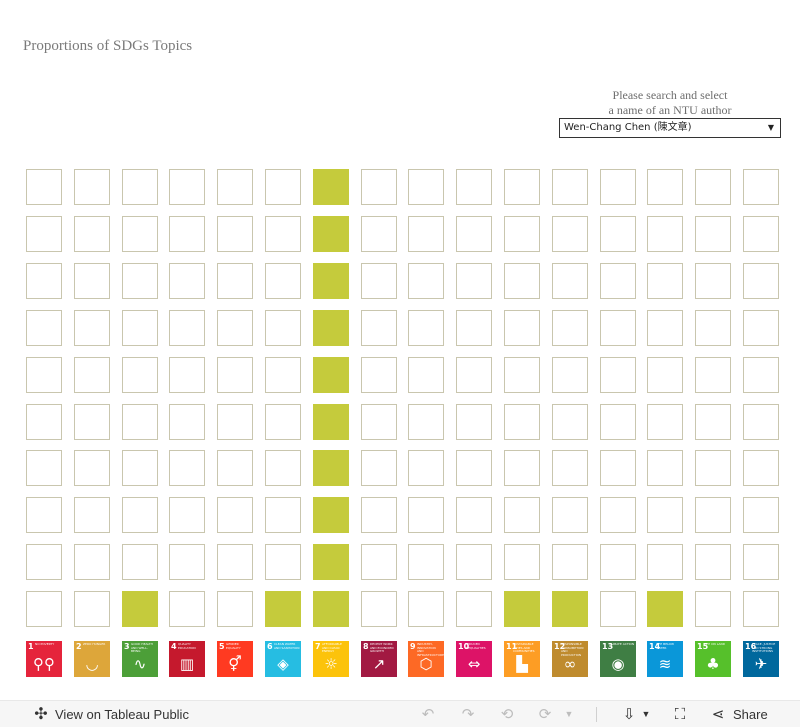  I want to click on view-on-tableau-link: View on Tableau Public, so click(122, 714).